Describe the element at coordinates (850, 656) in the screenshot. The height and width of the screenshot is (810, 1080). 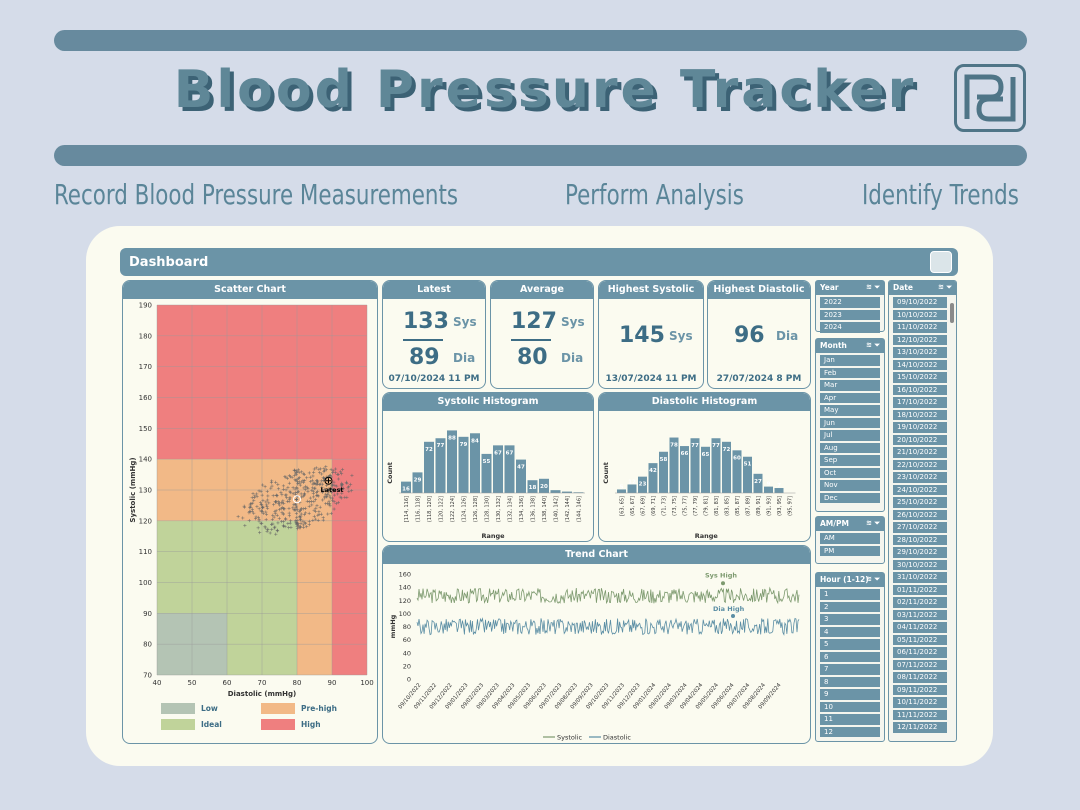
I see `hour-slicer-item: 6` at that location.